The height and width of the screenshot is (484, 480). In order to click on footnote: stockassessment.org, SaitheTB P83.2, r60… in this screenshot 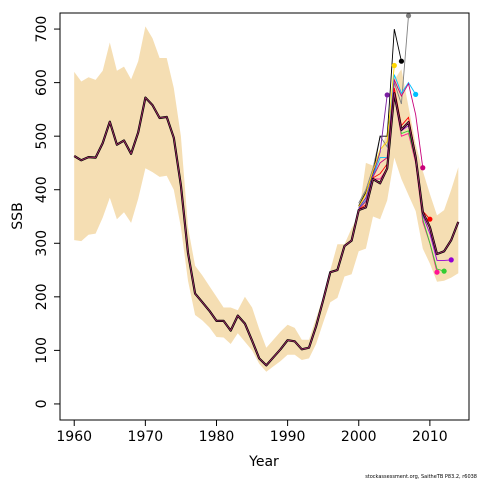, I will do `click(421, 477)`.